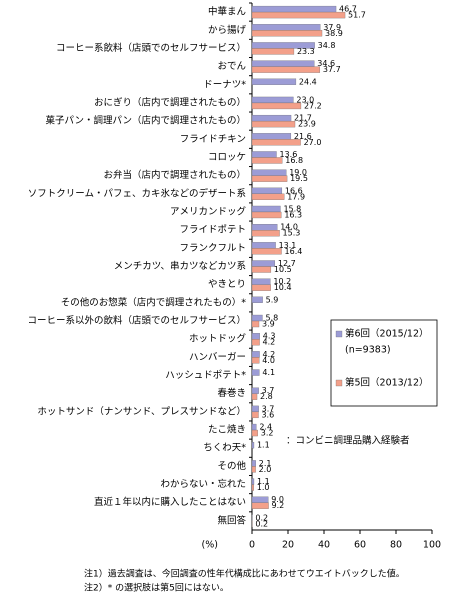 The width and height of the screenshot is (468, 593). What do you see at coordinates (227, 157) in the screenshot?
I see `y-tick-label: コロッケ` at bounding box center [227, 157].